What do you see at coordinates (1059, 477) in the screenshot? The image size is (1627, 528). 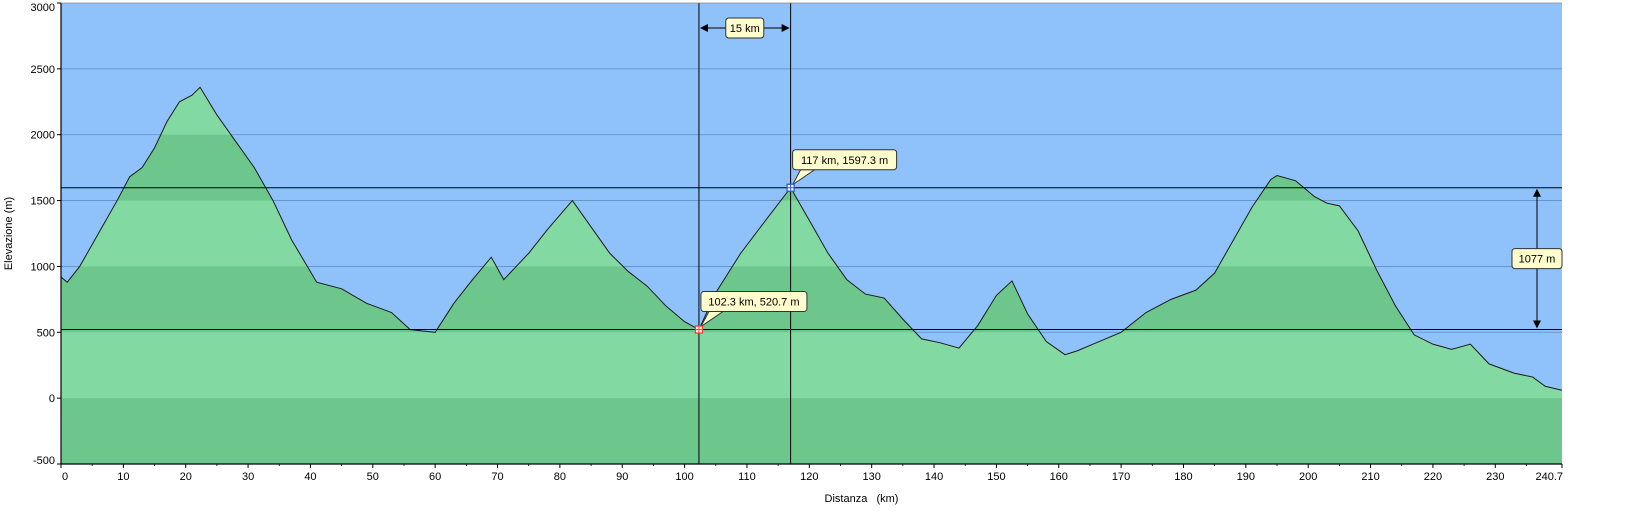 I see `x-tick-label: 160` at bounding box center [1059, 477].